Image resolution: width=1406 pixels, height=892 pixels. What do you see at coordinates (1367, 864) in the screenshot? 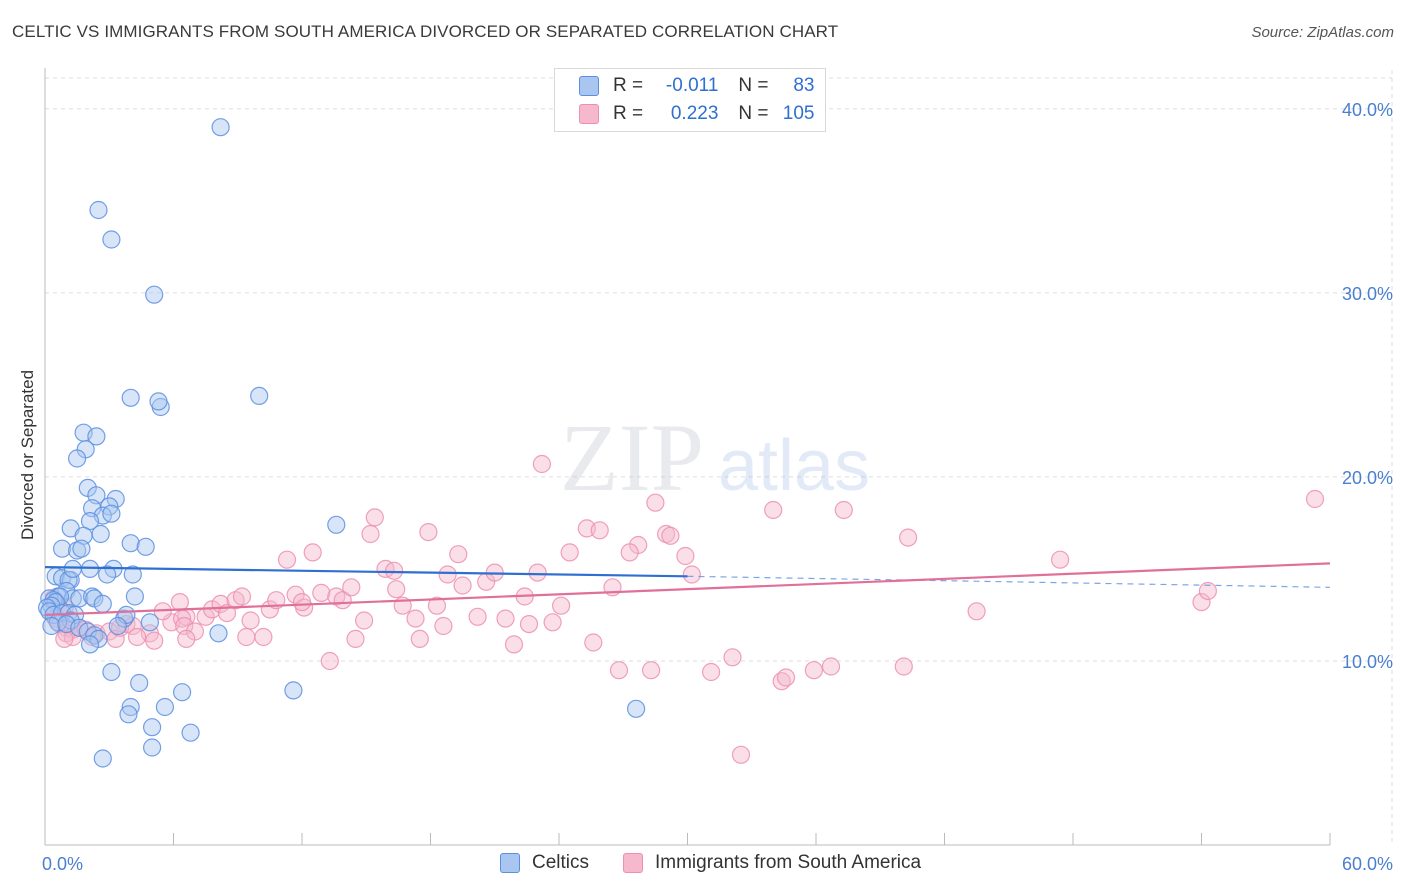
I see `x-tick-label-max: 60.0%` at bounding box center [1367, 864].